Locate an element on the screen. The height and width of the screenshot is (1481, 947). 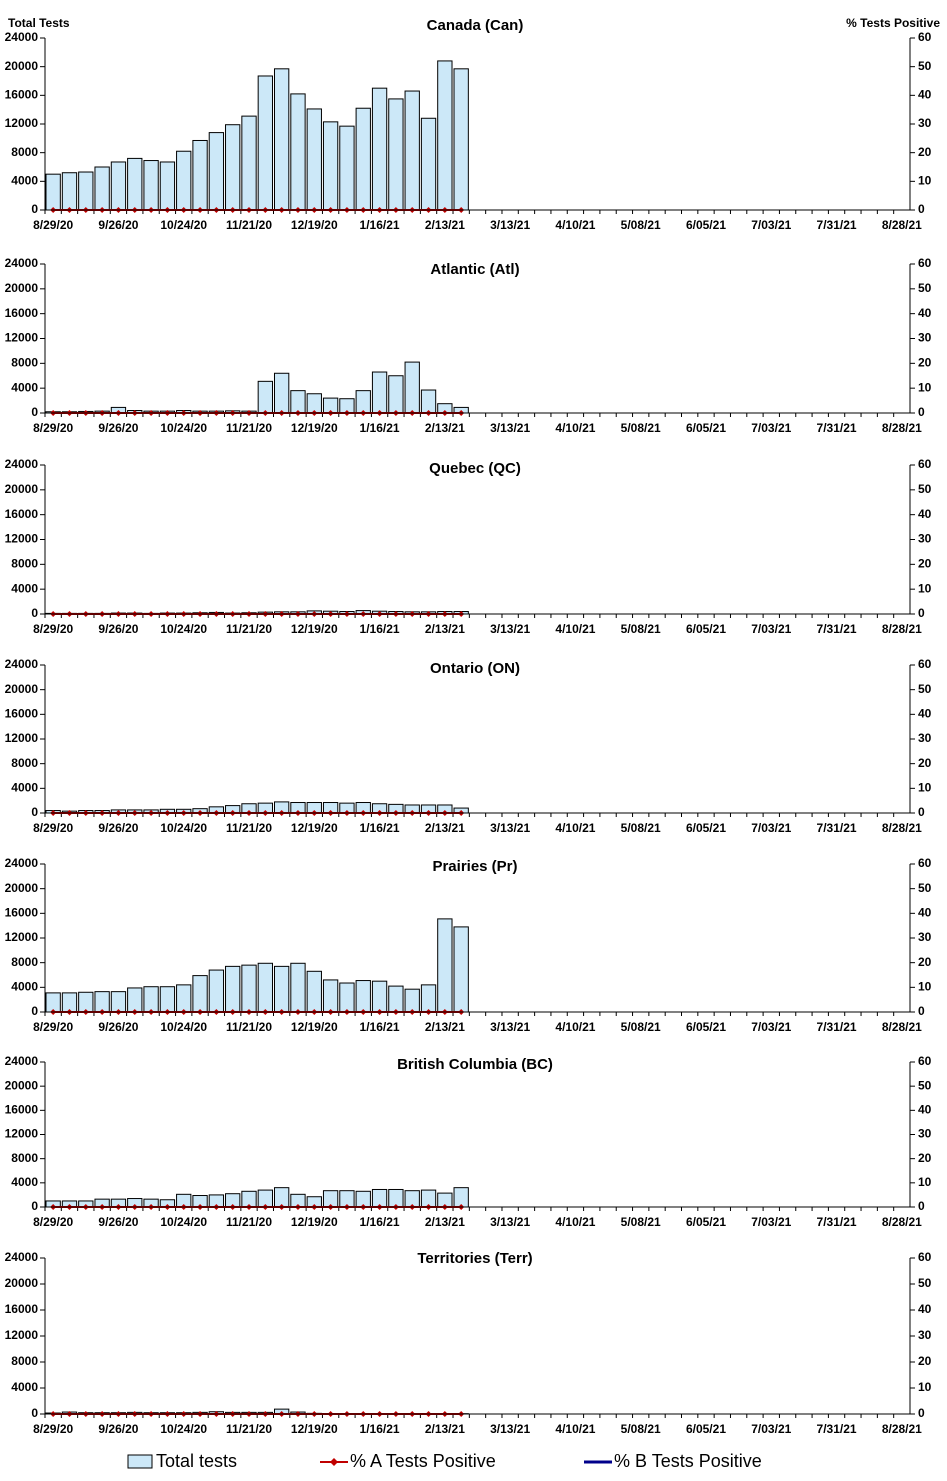
y-tick-label: 4000 is located at coordinates (24, 181).